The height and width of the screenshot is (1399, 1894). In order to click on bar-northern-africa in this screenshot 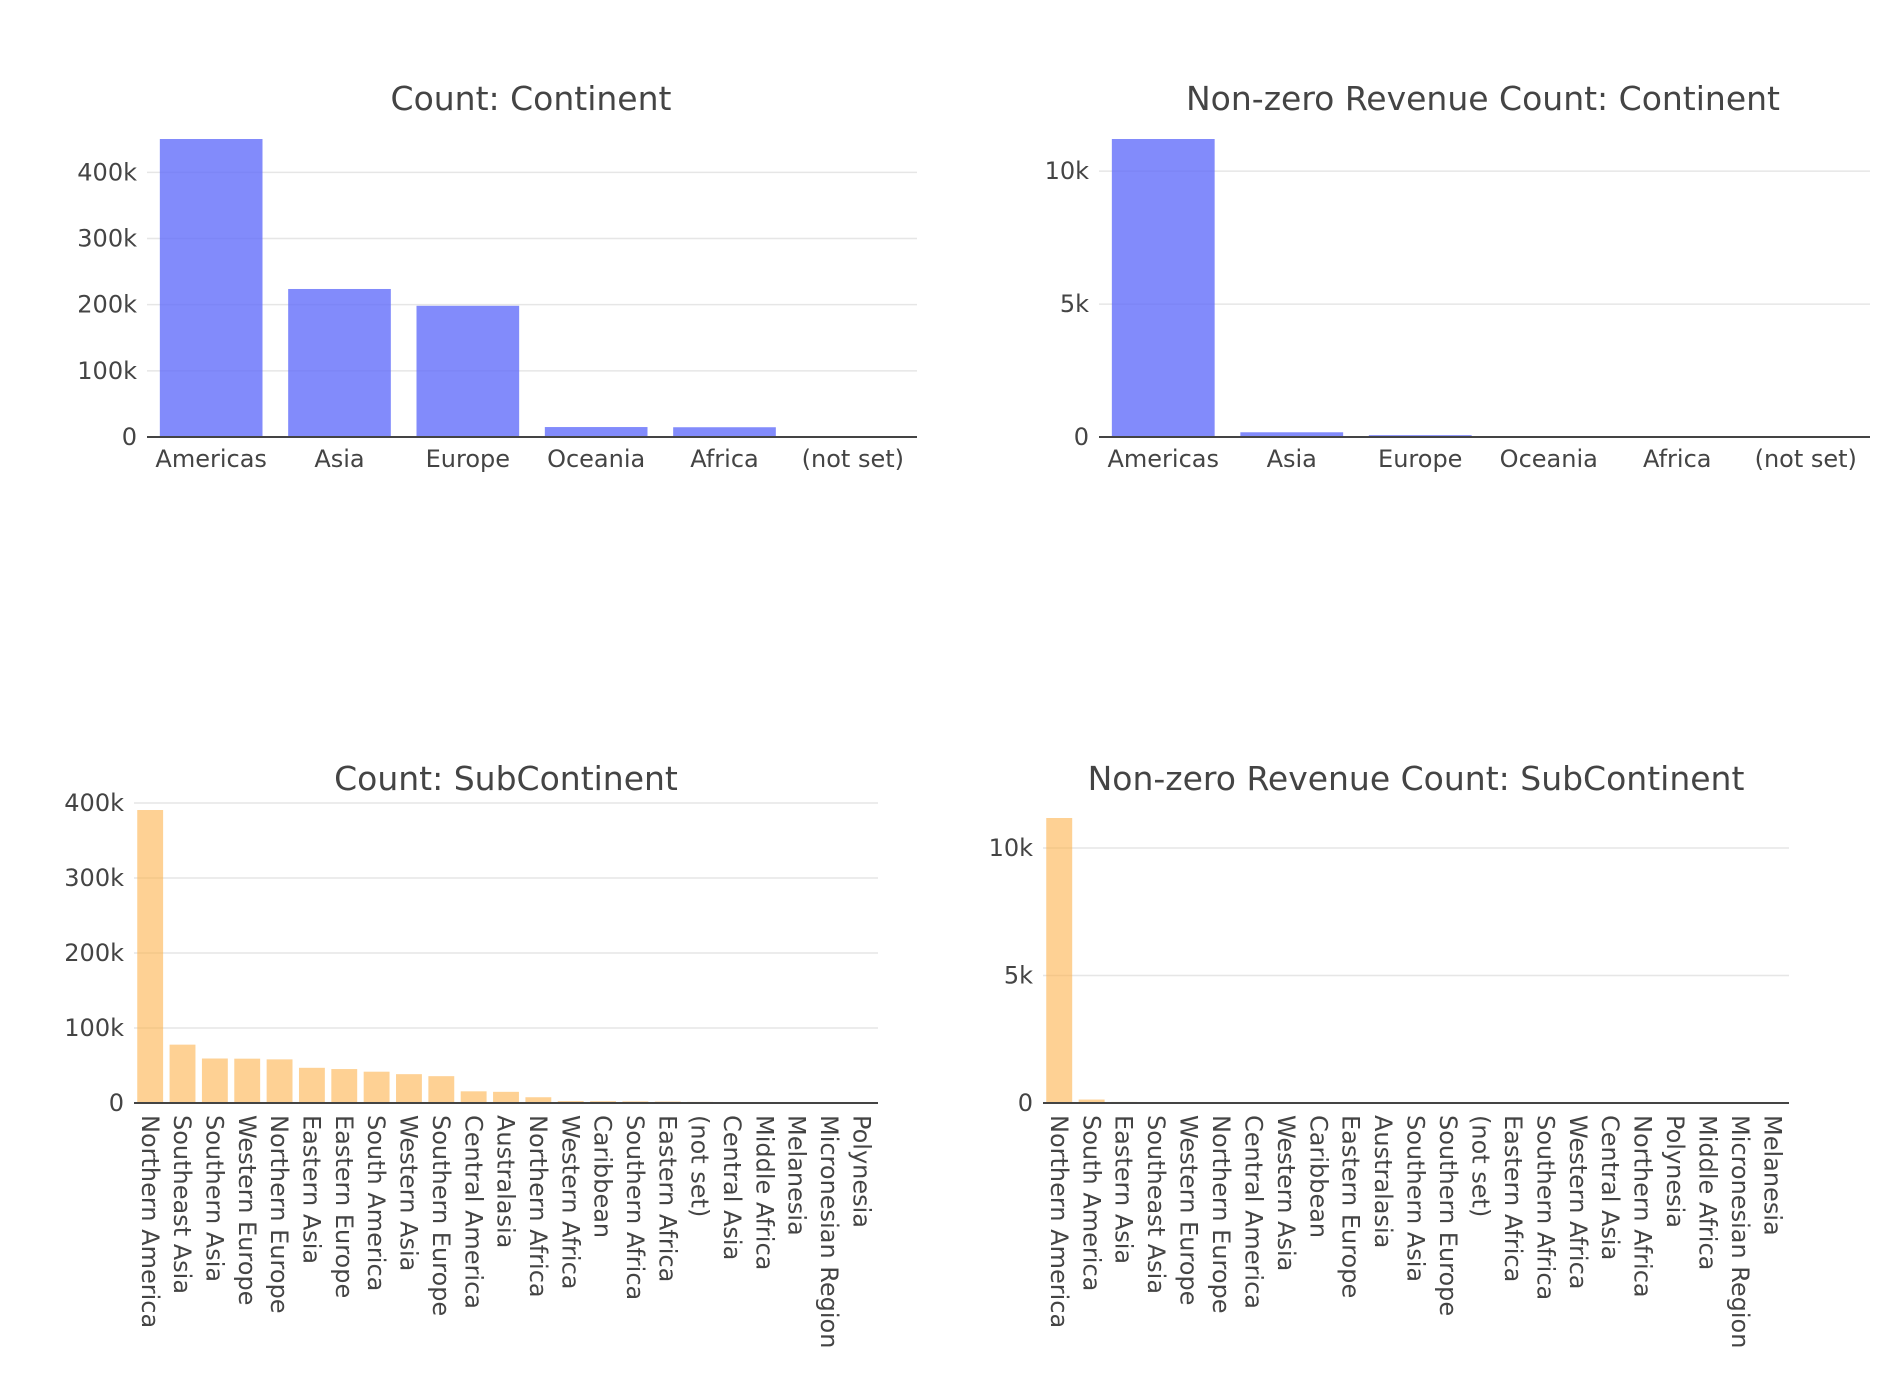, I will do `click(538, 1100)`.